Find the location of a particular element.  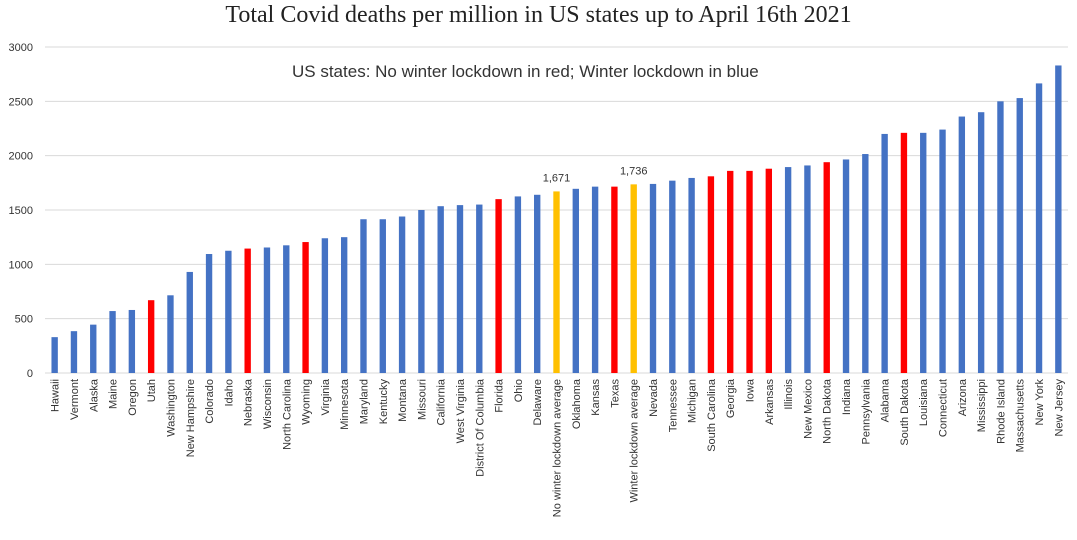

x-tick-label: North Carolina is located at coordinates (287, 414).